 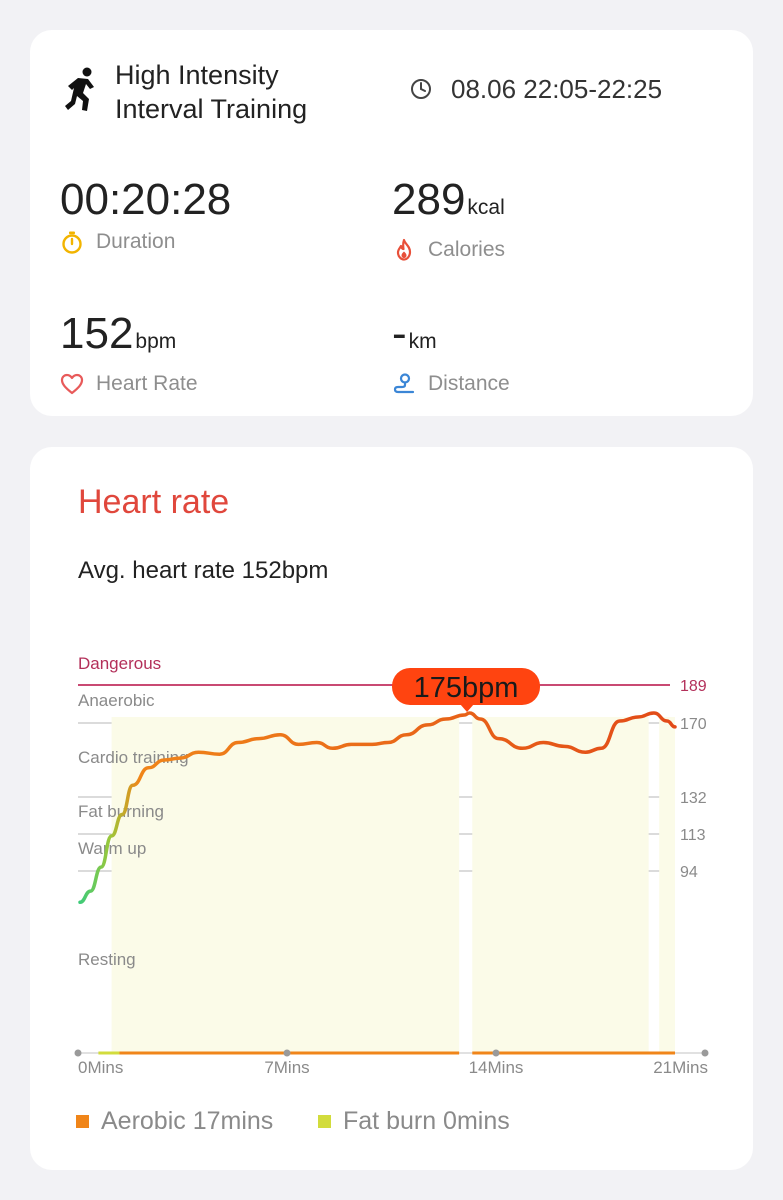 I want to click on aerobic-swatch, so click(x=82, y=1121).